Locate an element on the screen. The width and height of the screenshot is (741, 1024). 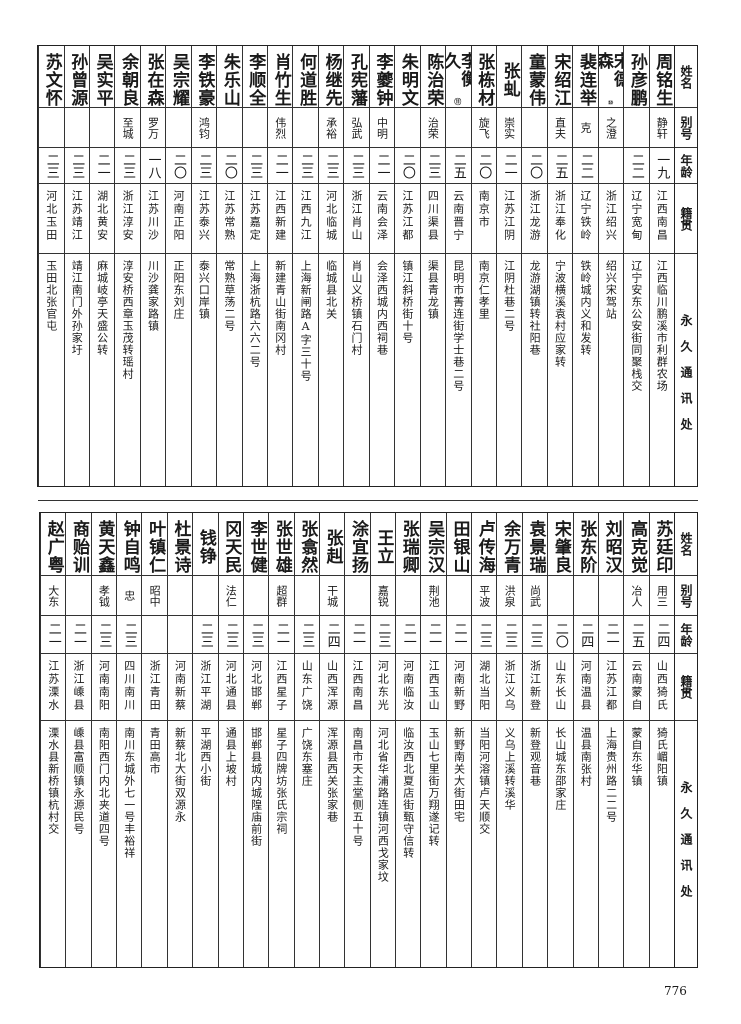
name-cell: 余万青 is located at coordinates (509, 544).